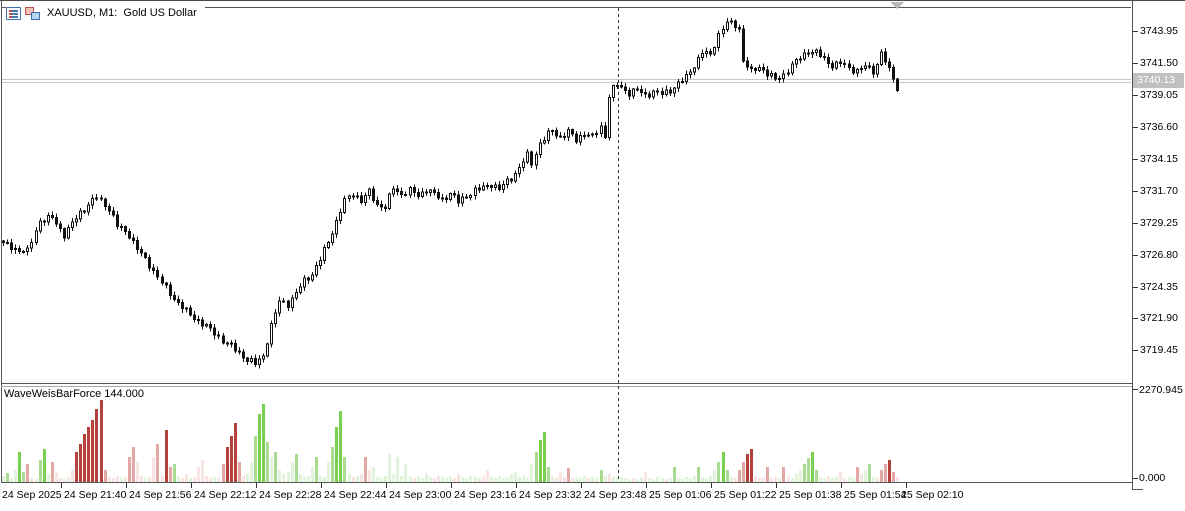 The width and height of the screenshot is (1185, 511). What do you see at coordinates (1159, 95) in the screenshot?
I see `price-axis-label: 3739.05` at bounding box center [1159, 95].